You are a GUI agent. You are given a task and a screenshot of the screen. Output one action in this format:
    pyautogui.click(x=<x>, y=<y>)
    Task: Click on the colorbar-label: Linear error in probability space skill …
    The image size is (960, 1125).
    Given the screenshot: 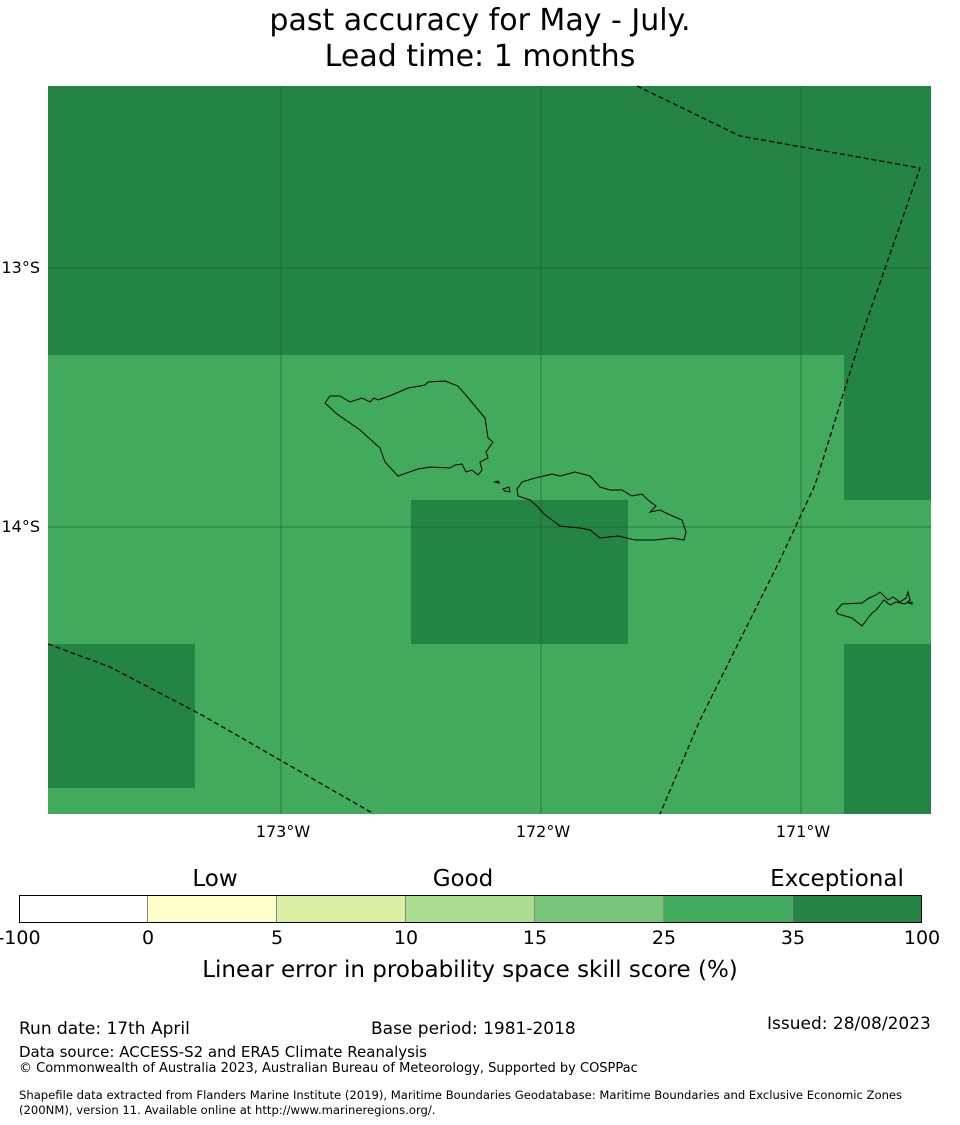 What is the action you would take?
    pyautogui.click(x=470, y=970)
    